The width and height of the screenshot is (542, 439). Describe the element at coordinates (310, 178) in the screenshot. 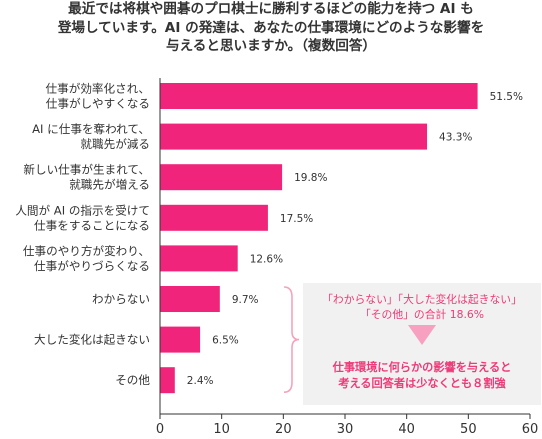

I see `value-label-2: 19.8%` at that location.